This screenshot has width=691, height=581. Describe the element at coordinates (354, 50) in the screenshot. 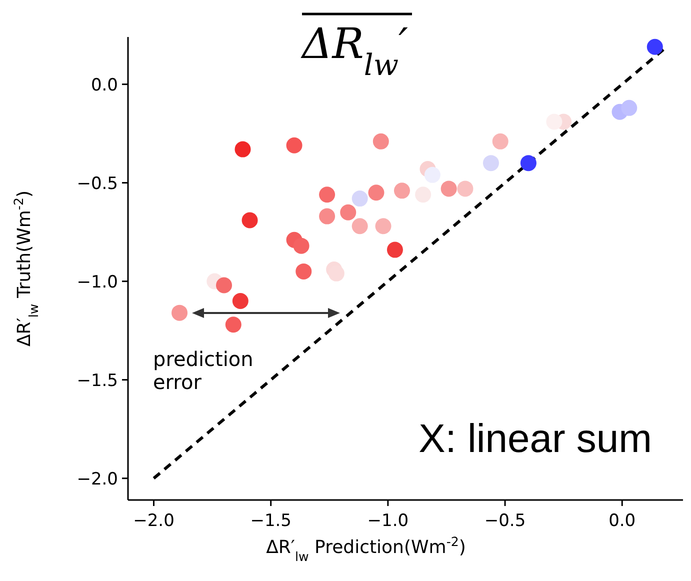

I see `chart-title: ΔR$_{lw}$′` at that location.